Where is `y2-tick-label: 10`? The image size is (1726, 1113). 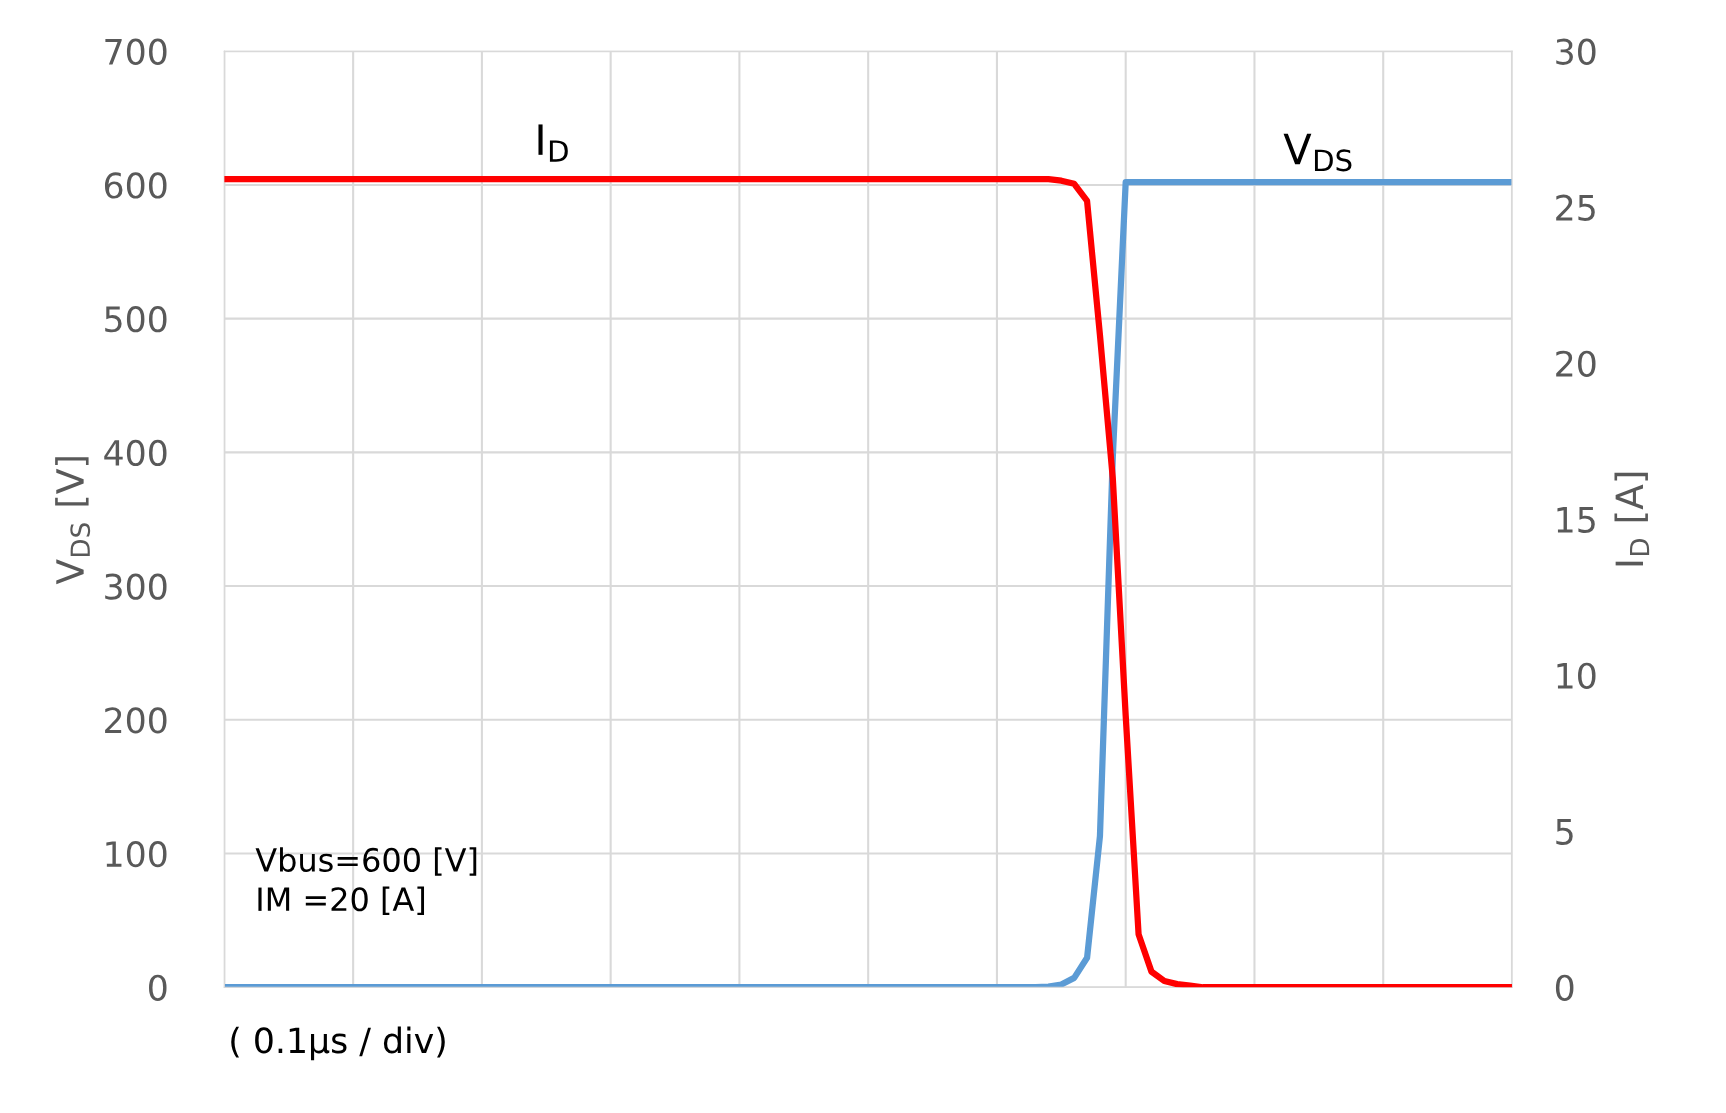 y2-tick-label: 10 is located at coordinates (1576, 675).